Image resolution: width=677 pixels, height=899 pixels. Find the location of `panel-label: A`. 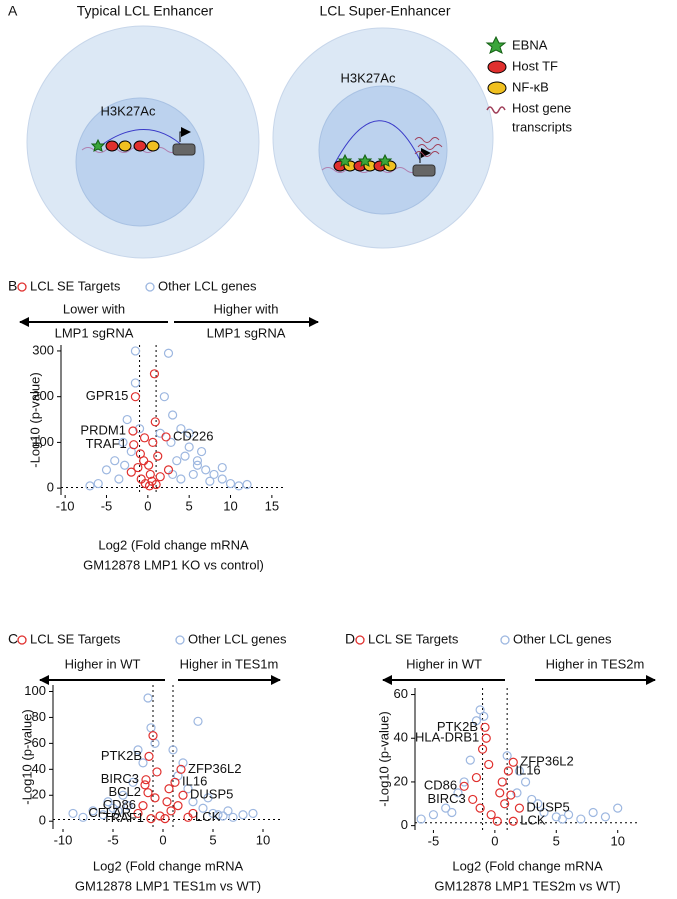

panel-label: A is located at coordinates (13, 11).